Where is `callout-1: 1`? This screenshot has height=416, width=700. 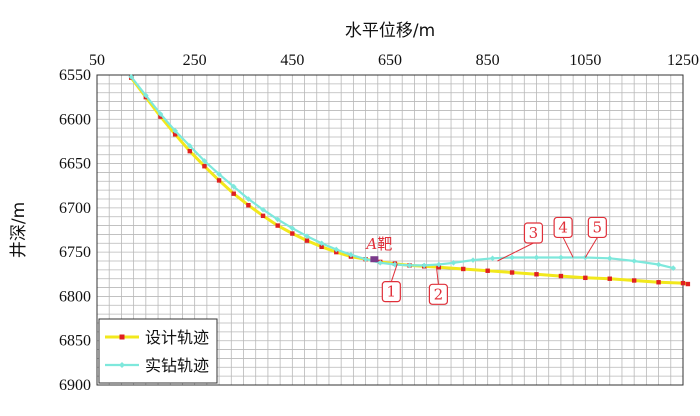
callout-1: 1 is located at coordinates (391, 283).